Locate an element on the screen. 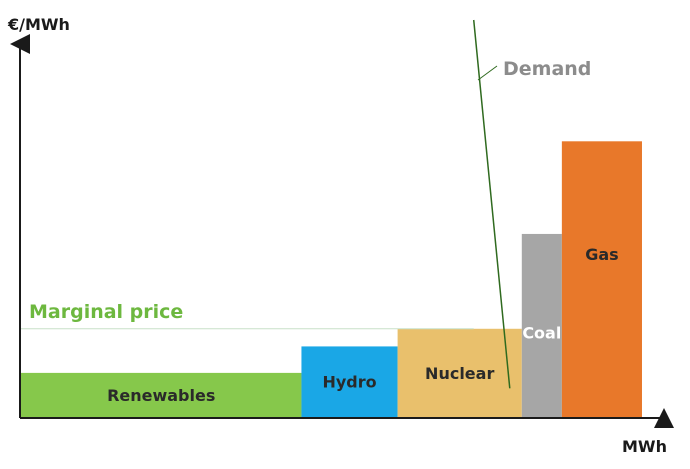 Image resolution: width=690 pixels, height=469 pixels. y-axis-label: €/MWh is located at coordinates (38, 24).